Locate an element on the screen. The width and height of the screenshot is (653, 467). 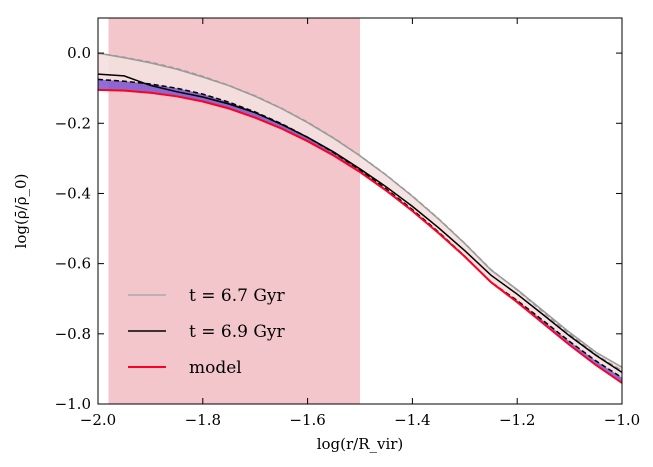
x-axis-label: log(r/R_vir) is located at coordinates (360, 444).